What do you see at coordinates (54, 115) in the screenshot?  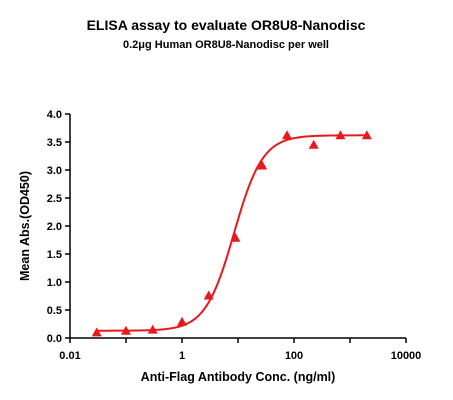 I see `y-tick-label: 4.0` at bounding box center [54, 115].